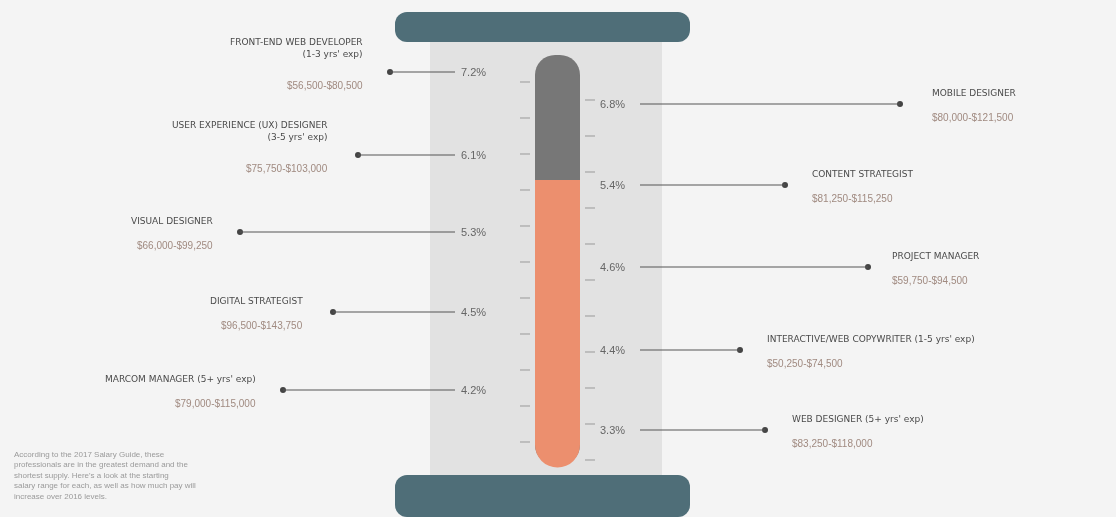 The image size is (1116, 517). Describe the element at coordinates (287, 168) in the screenshot. I see `text: $75,750-$103,000` at that location.